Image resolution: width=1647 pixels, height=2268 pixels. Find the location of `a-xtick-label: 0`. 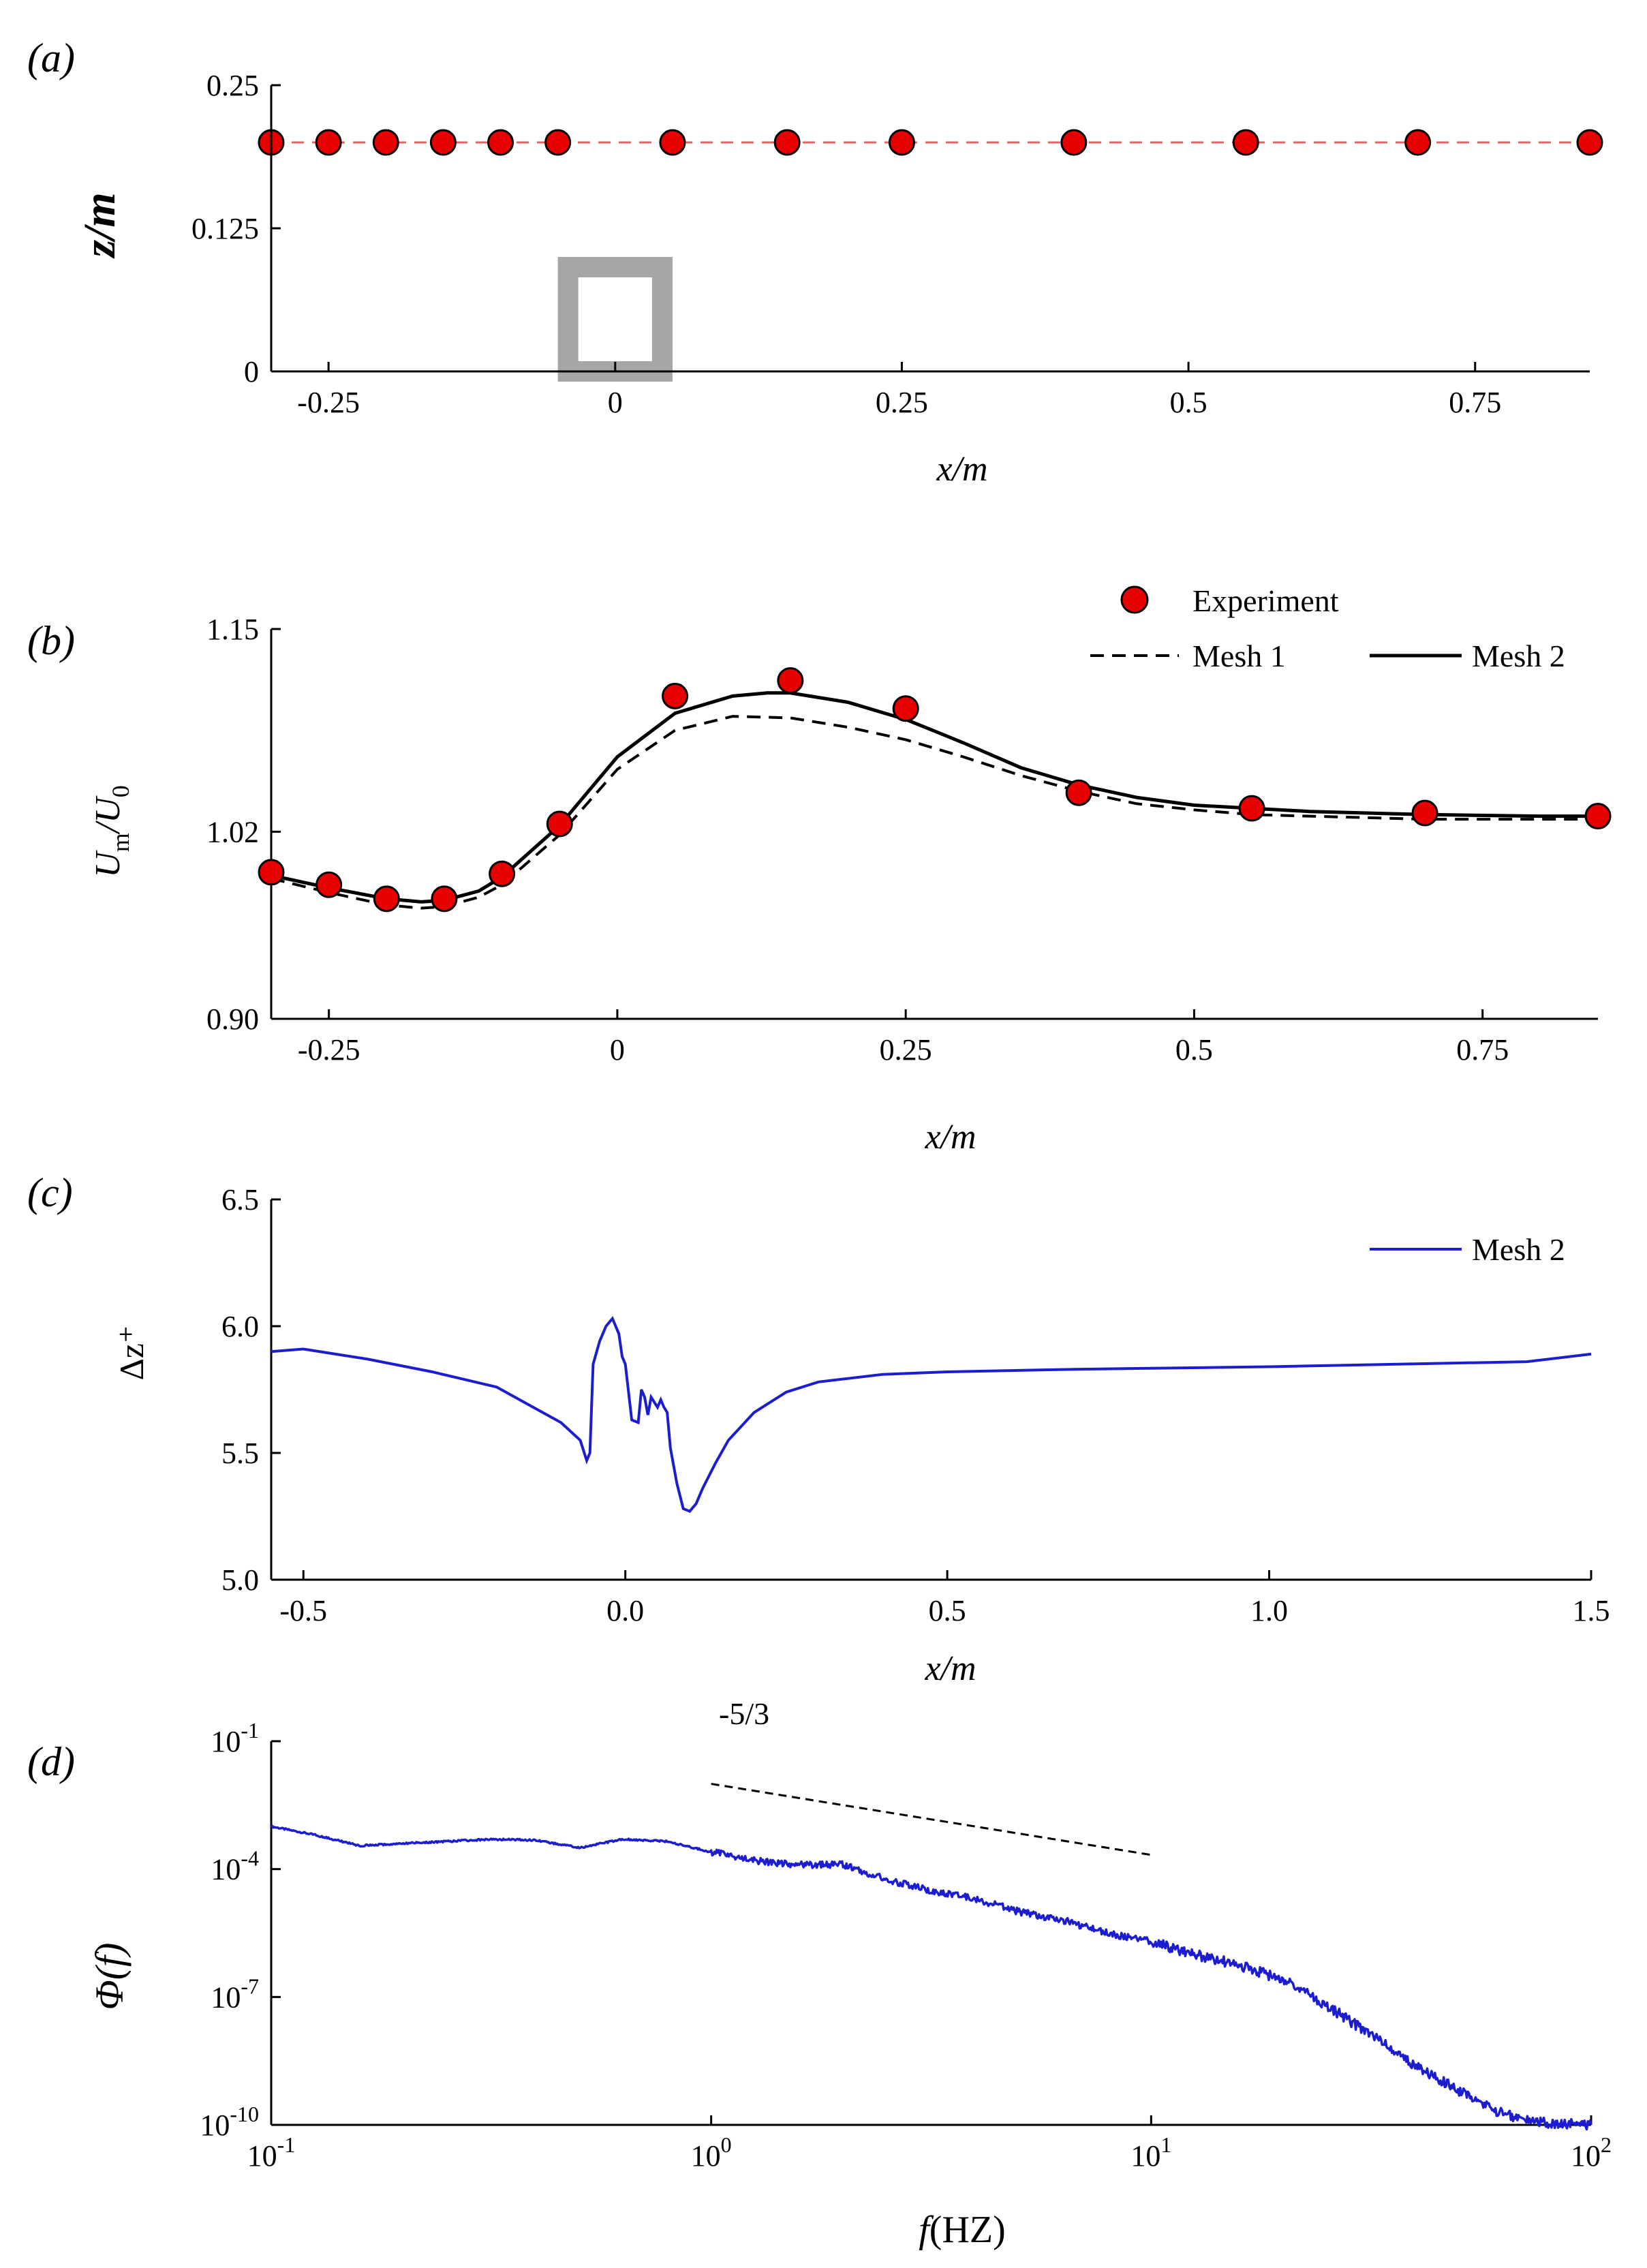

a-xtick-label: 0 is located at coordinates (615, 402).